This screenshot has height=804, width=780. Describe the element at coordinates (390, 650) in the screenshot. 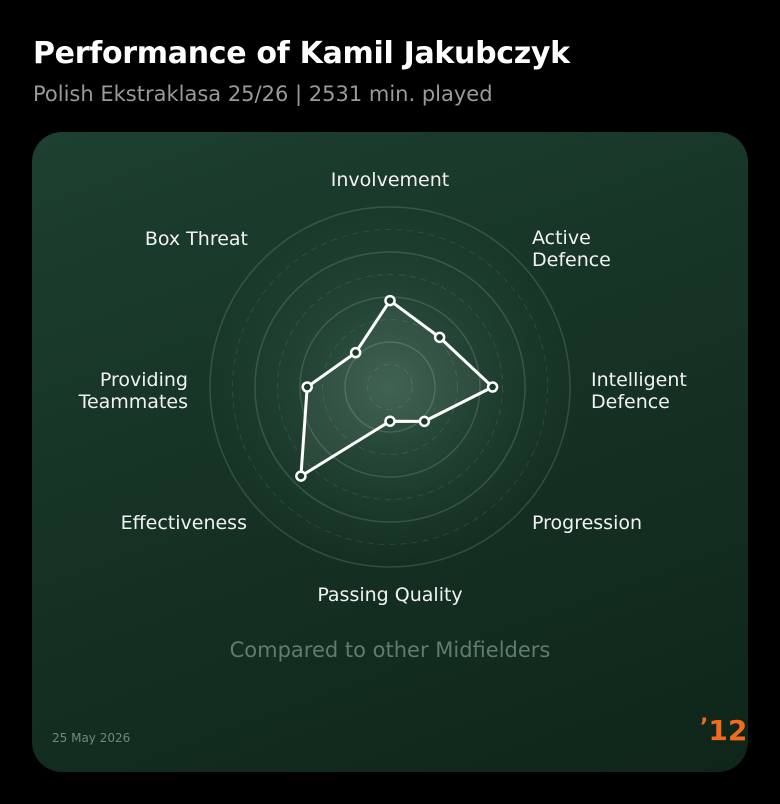

I see `footnote: Compared to other Midfielders` at that location.